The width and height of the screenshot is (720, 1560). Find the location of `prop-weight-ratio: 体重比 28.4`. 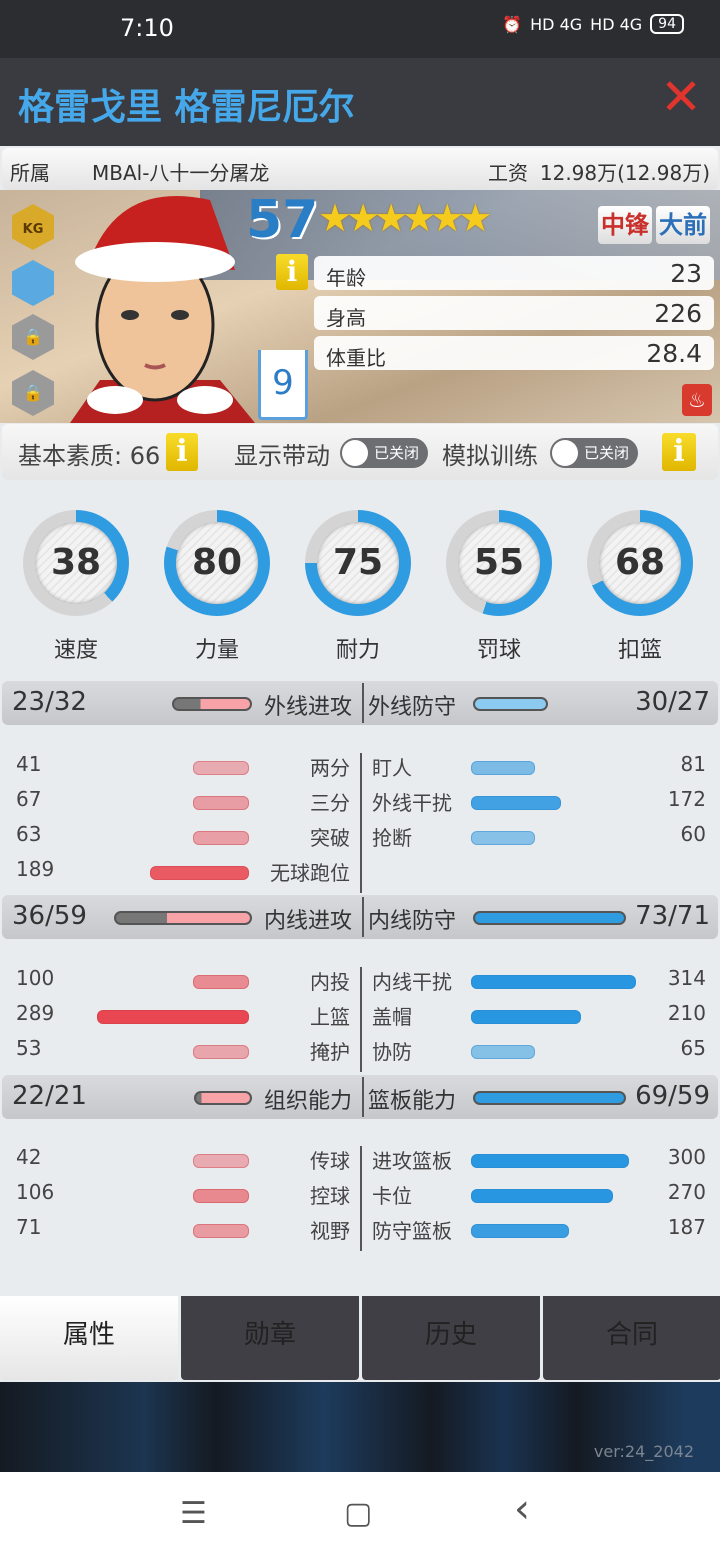

prop-weight-ratio: 体重比 28.4 is located at coordinates (514, 353).